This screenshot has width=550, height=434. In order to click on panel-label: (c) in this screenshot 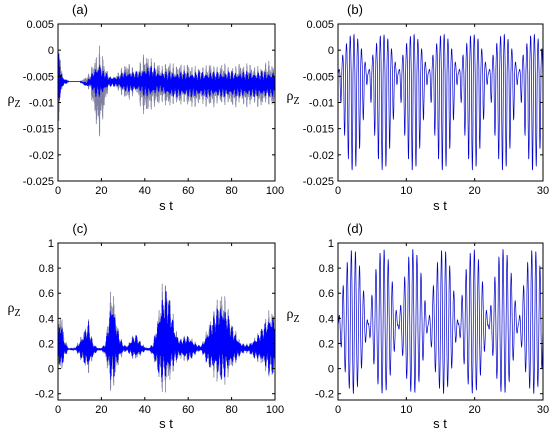, I will do `click(79, 228)`.